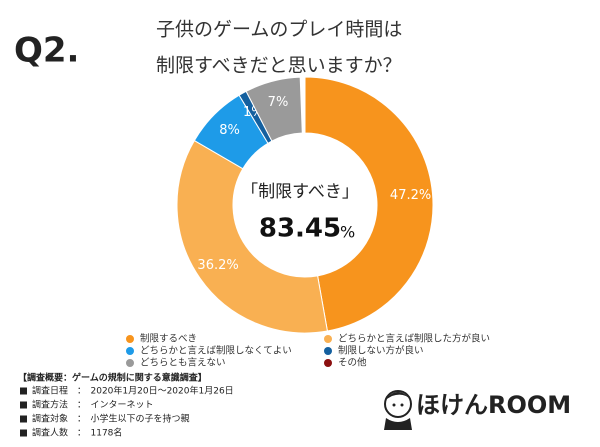  Describe the element at coordinates (77, 433) in the screenshot. I see `survey-row: 調査人数 ： 1178名` at that location.